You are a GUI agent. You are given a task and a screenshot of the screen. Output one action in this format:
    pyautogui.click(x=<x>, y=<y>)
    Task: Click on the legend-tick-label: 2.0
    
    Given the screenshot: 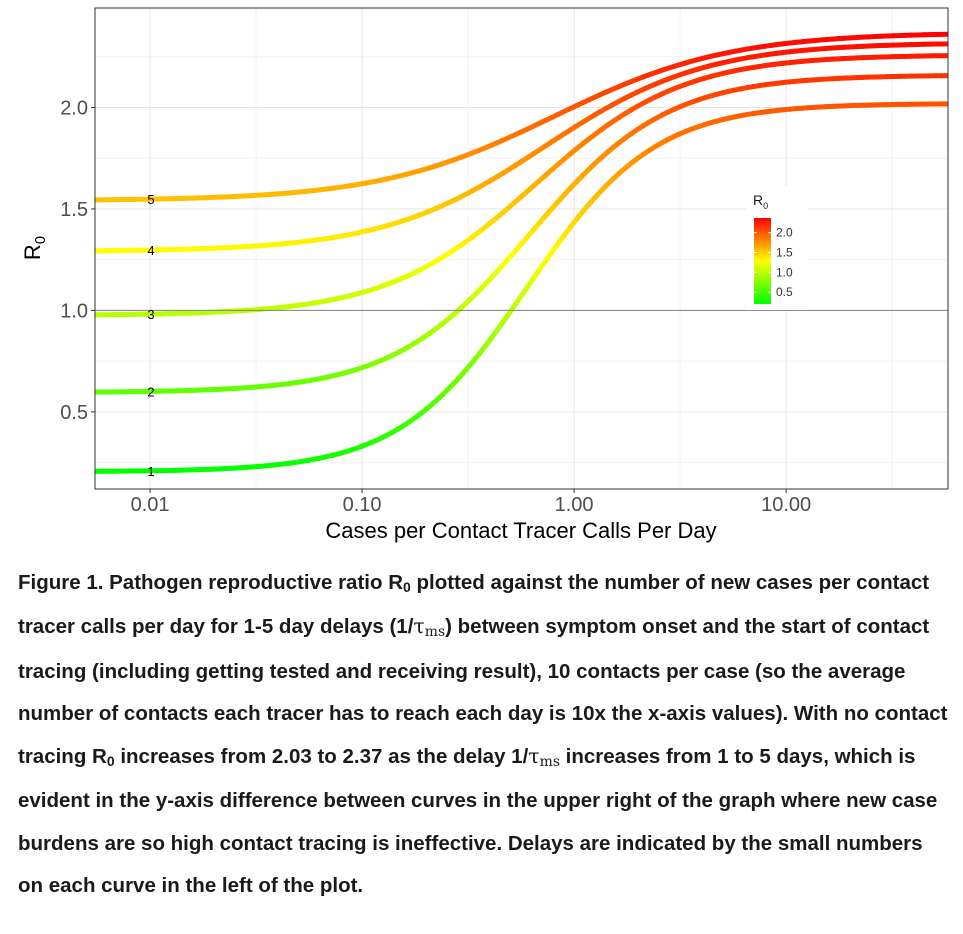 What is the action you would take?
    pyautogui.click(x=784, y=233)
    